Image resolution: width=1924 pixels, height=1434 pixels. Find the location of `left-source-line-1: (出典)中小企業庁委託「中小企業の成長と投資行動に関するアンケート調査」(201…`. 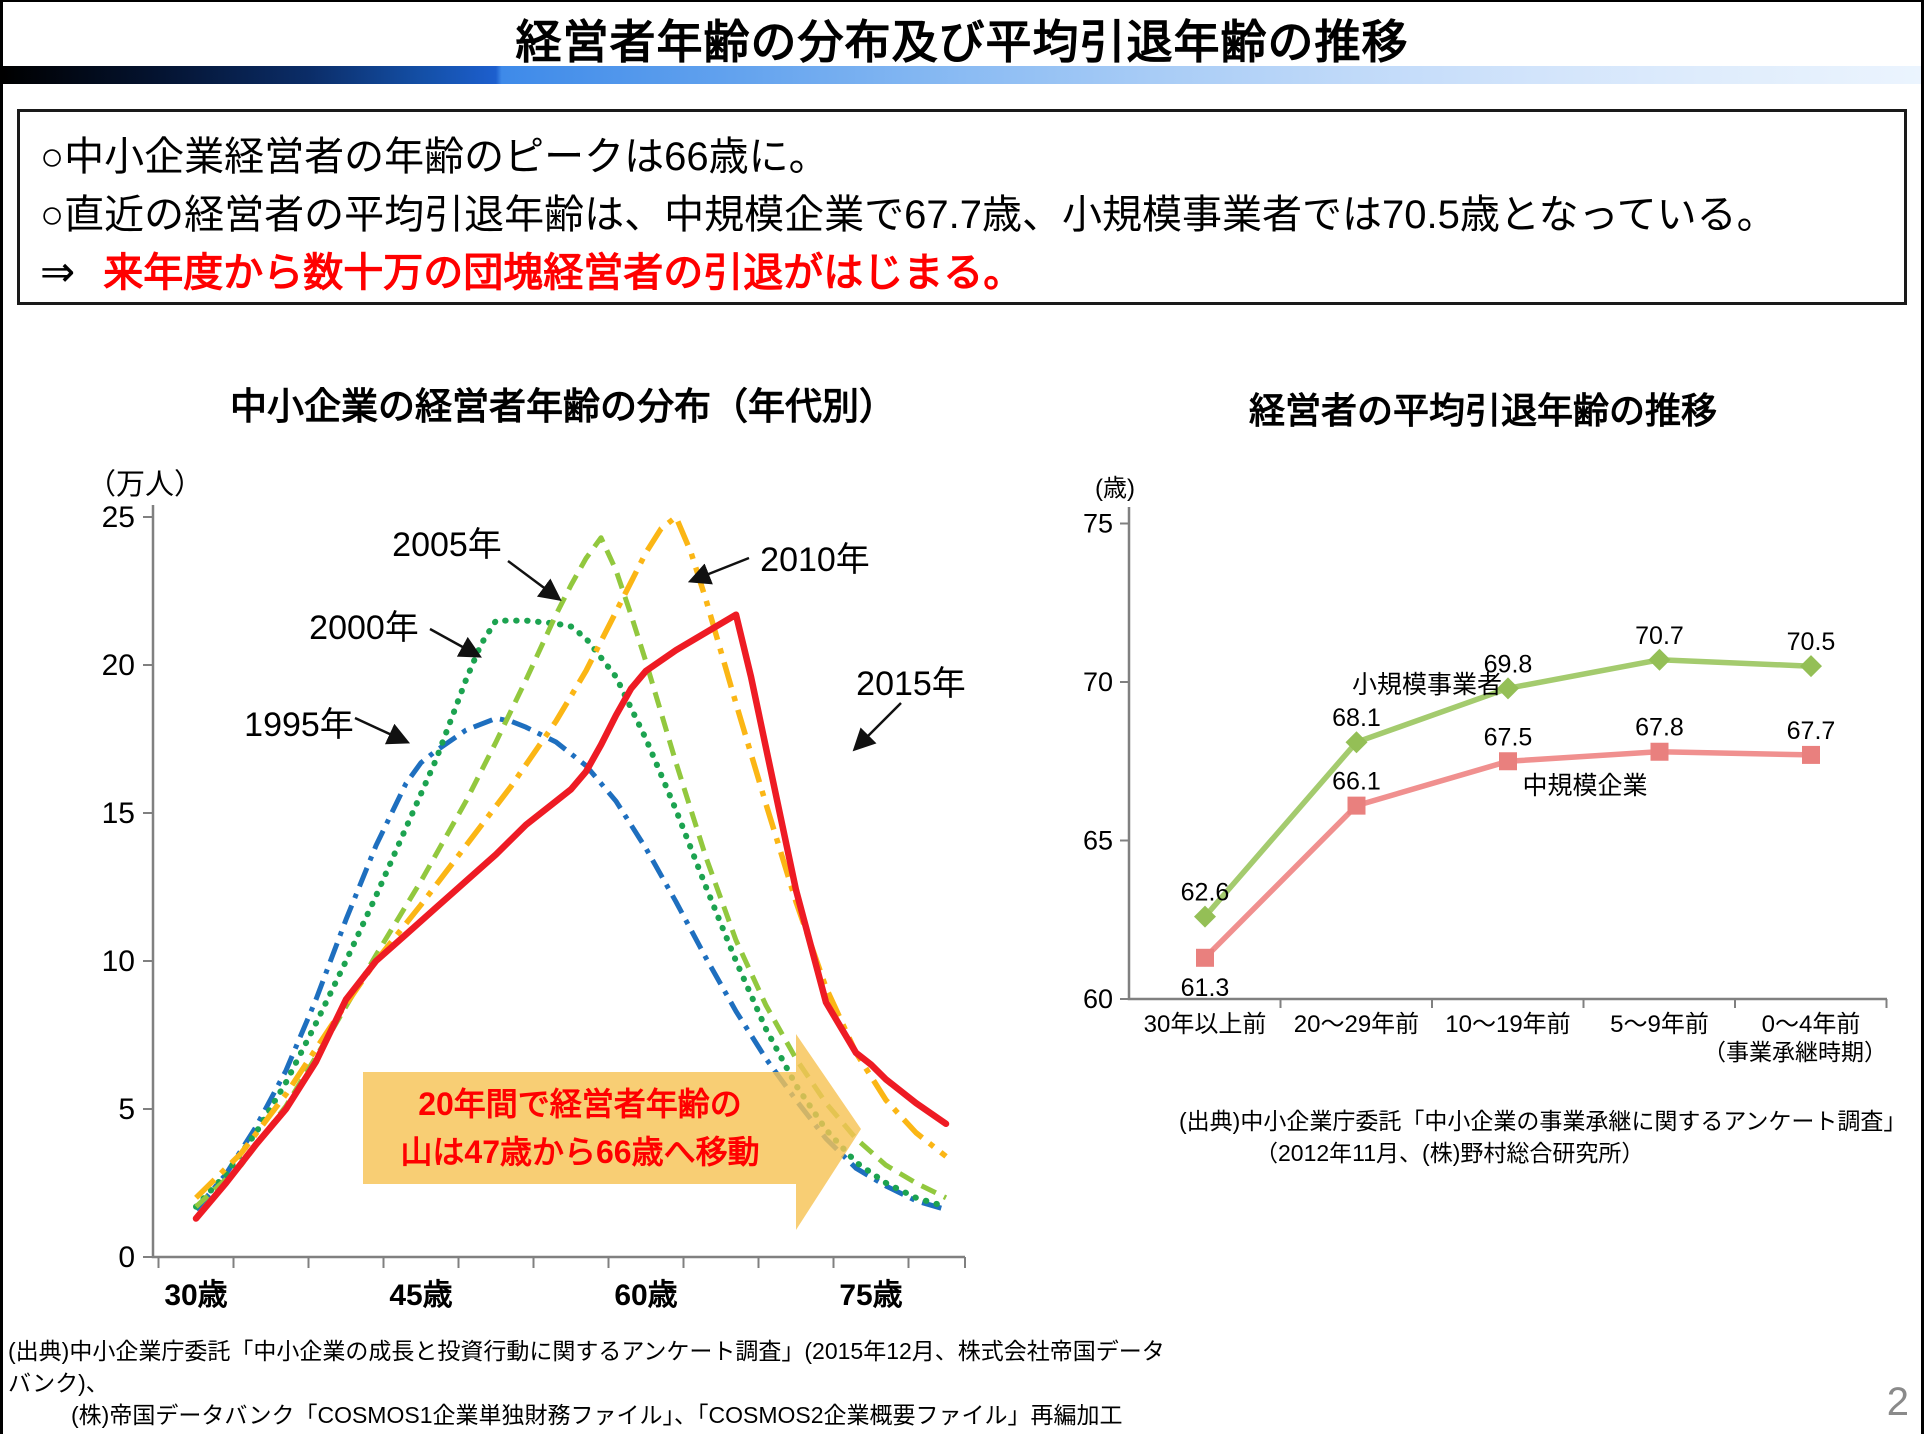

left-source-line-1: (出典)中小企業庁委託「中小企業の成長と投資行動に関するアンケート調査」(201… is located at coordinates (586, 1351).